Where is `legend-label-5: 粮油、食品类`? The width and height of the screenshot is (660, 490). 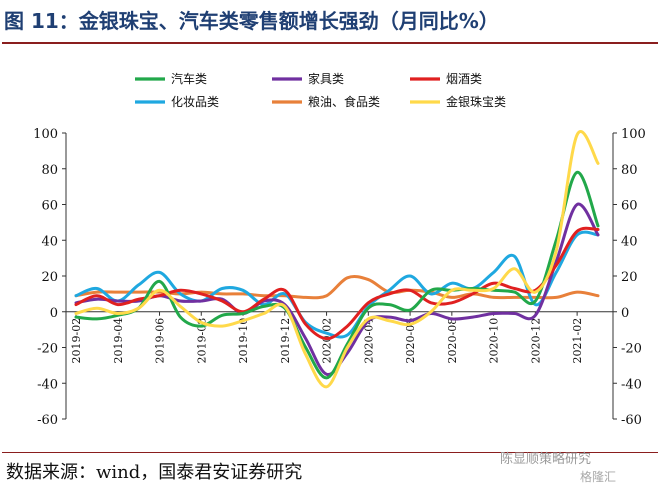 legend-label-5: 粮油、食品类 is located at coordinates (344, 101).